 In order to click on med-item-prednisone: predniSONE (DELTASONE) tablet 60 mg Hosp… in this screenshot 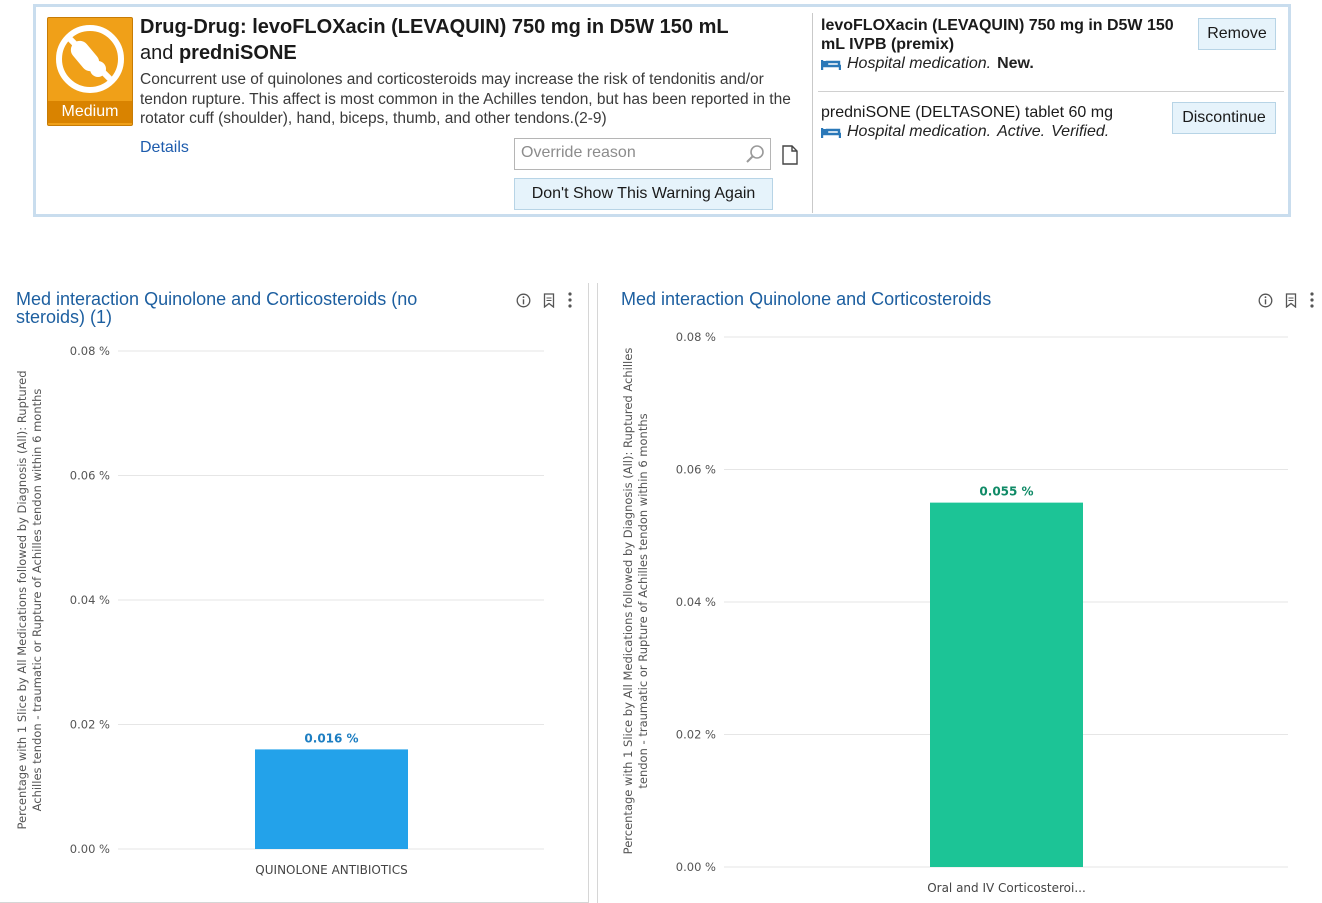, I will do `click(998, 122)`.